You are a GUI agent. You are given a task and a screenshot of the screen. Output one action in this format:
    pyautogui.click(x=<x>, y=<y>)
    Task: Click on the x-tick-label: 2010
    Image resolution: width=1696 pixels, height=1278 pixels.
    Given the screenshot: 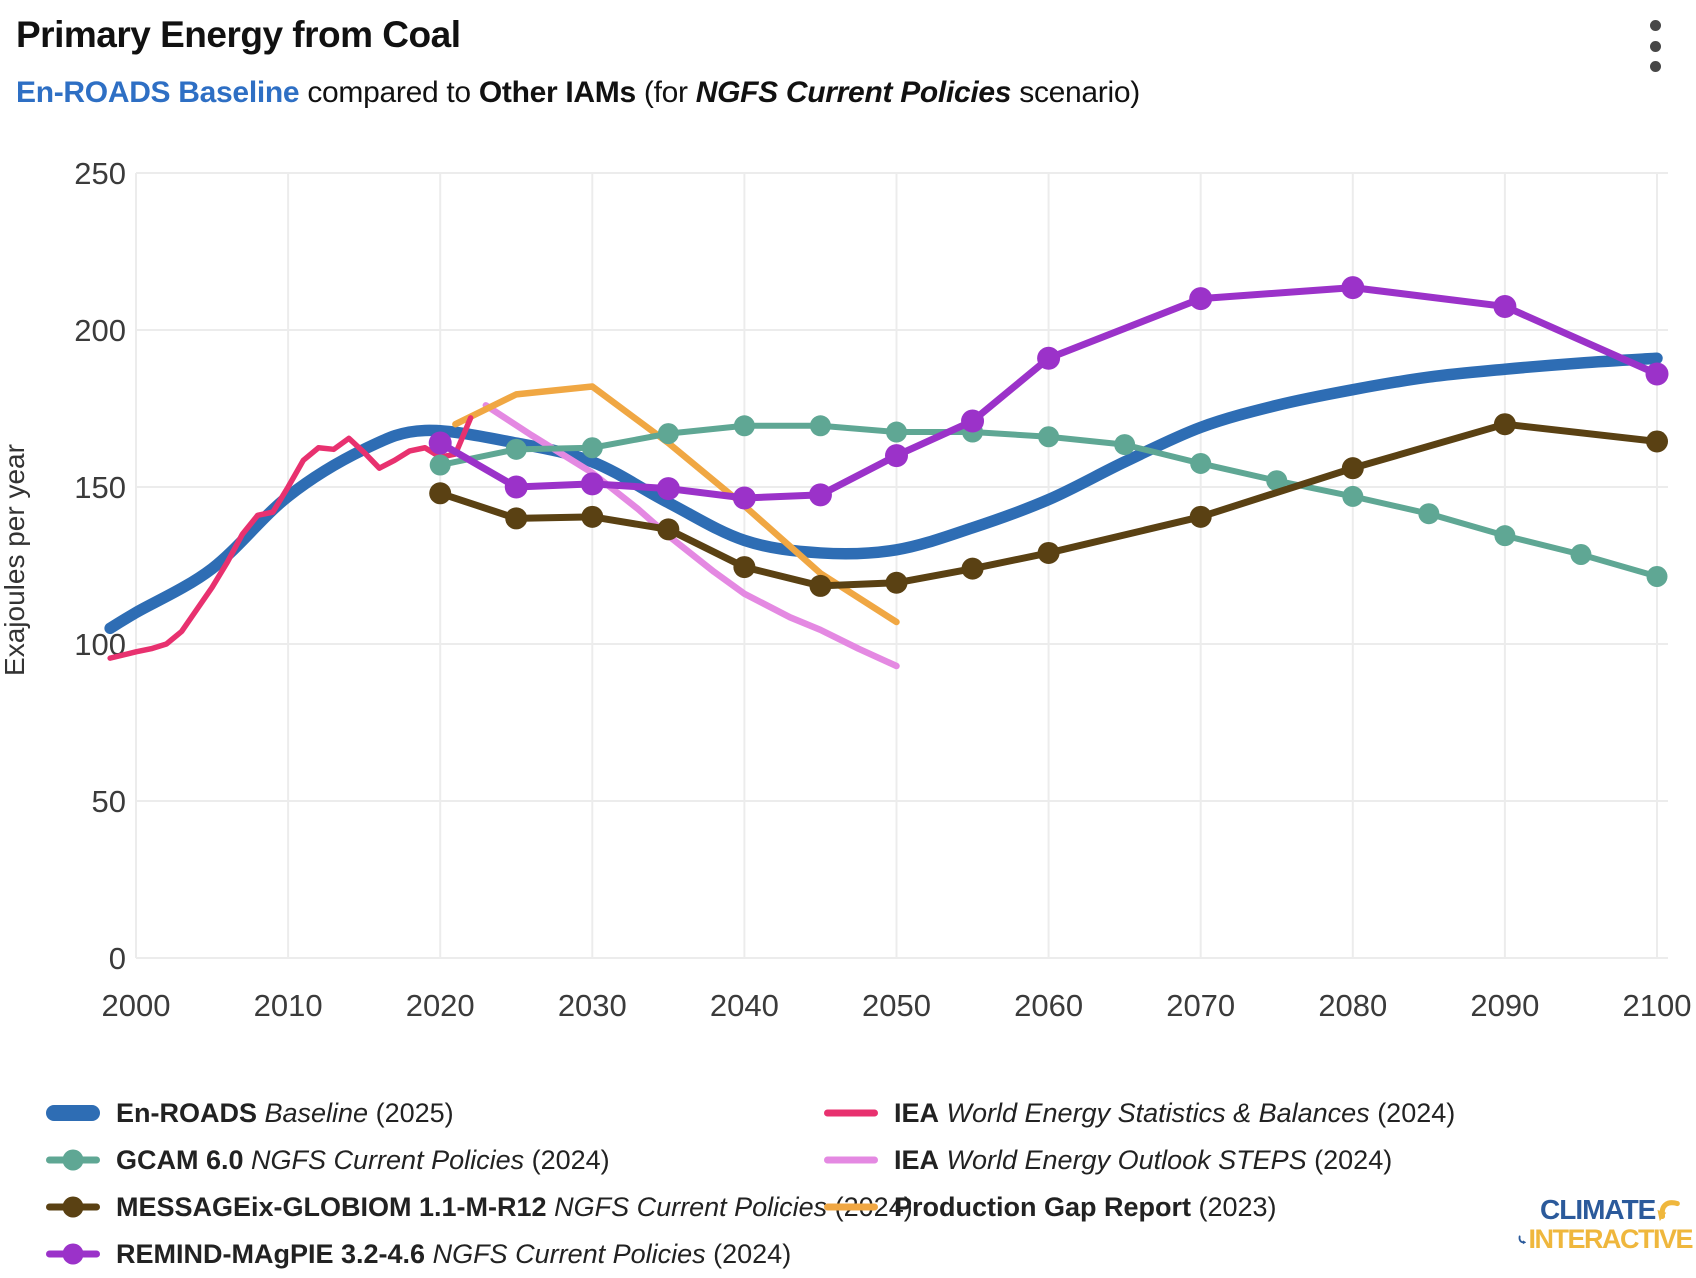 What is the action you would take?
    pyautogui.click(x=288, y=1005)
    